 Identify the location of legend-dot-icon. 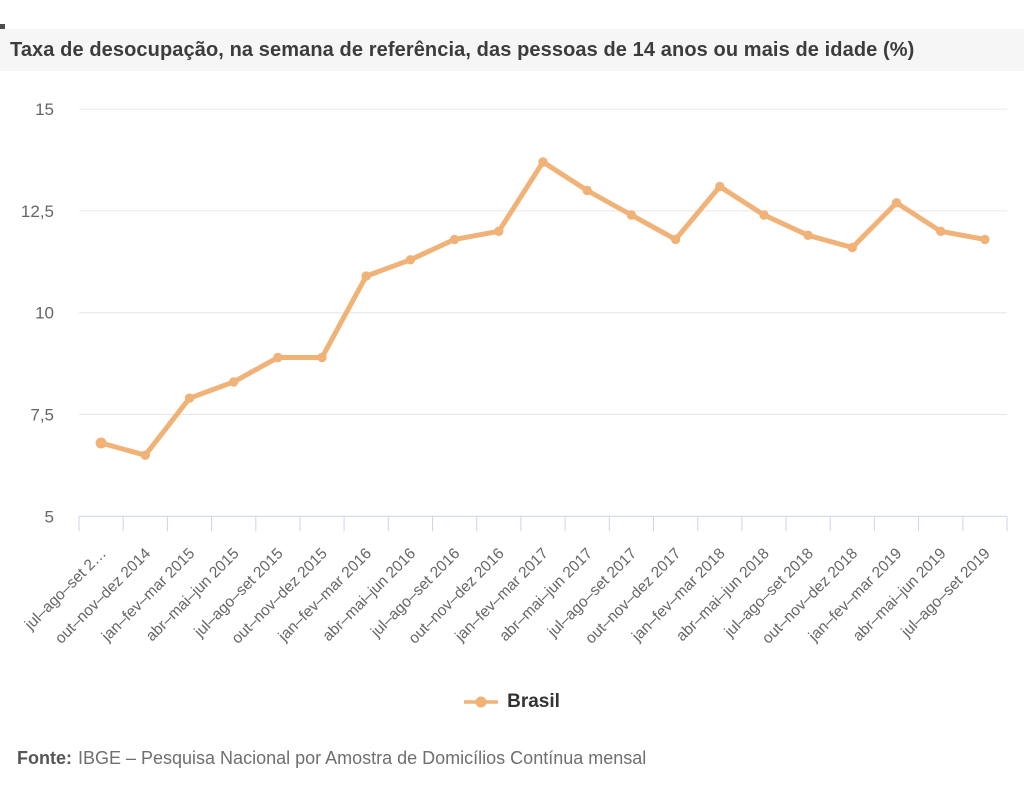
(481, 702).